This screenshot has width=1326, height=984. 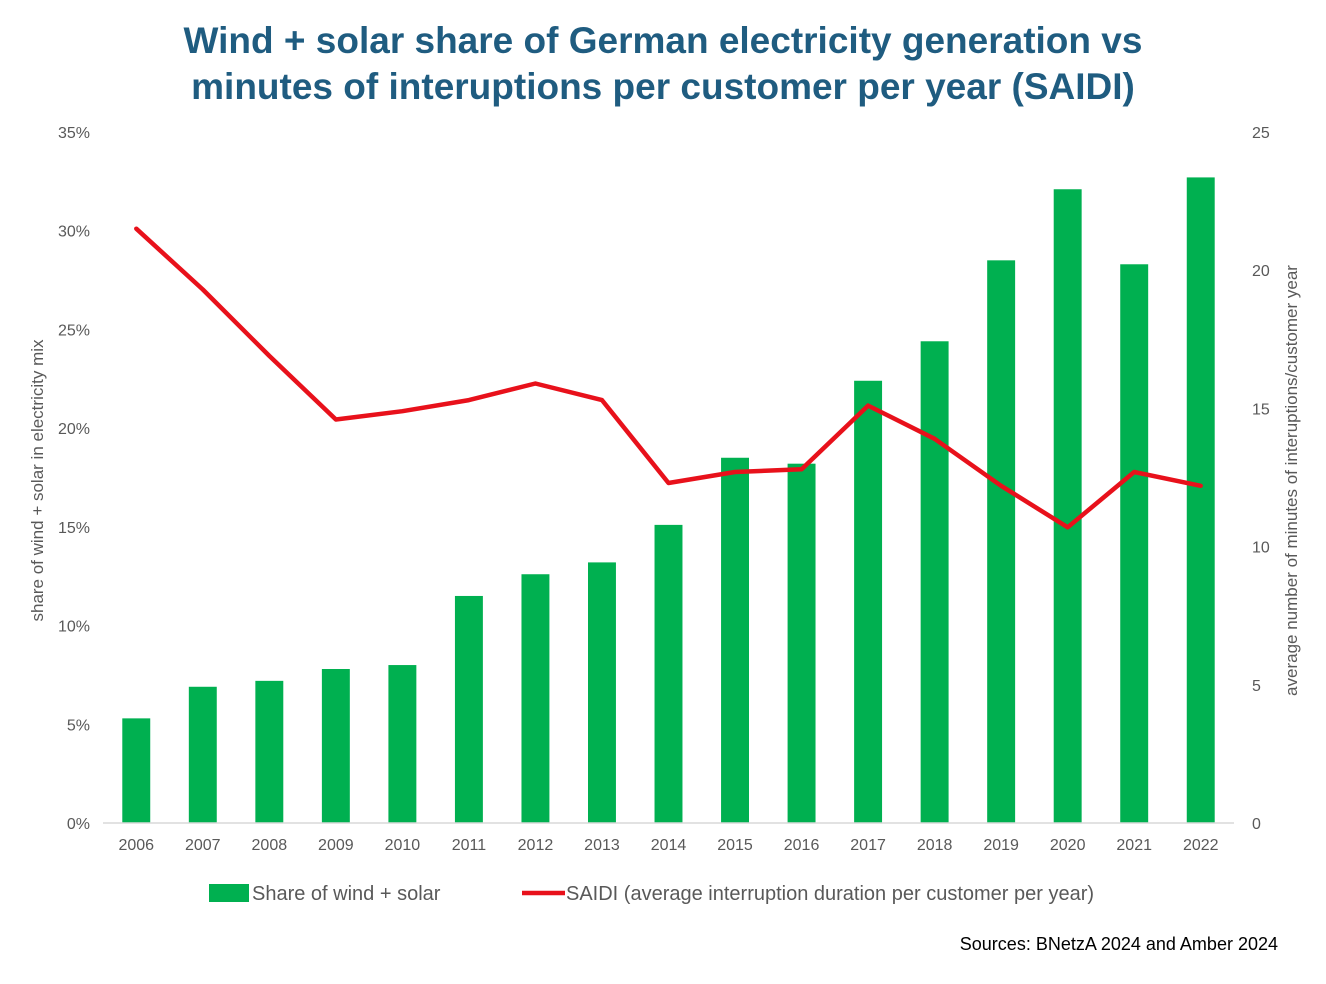 What do you see at coordinates (74, 429) in the screenshot?
I see `y-left-tick-label: 20%` at bounding box center [74, 429].